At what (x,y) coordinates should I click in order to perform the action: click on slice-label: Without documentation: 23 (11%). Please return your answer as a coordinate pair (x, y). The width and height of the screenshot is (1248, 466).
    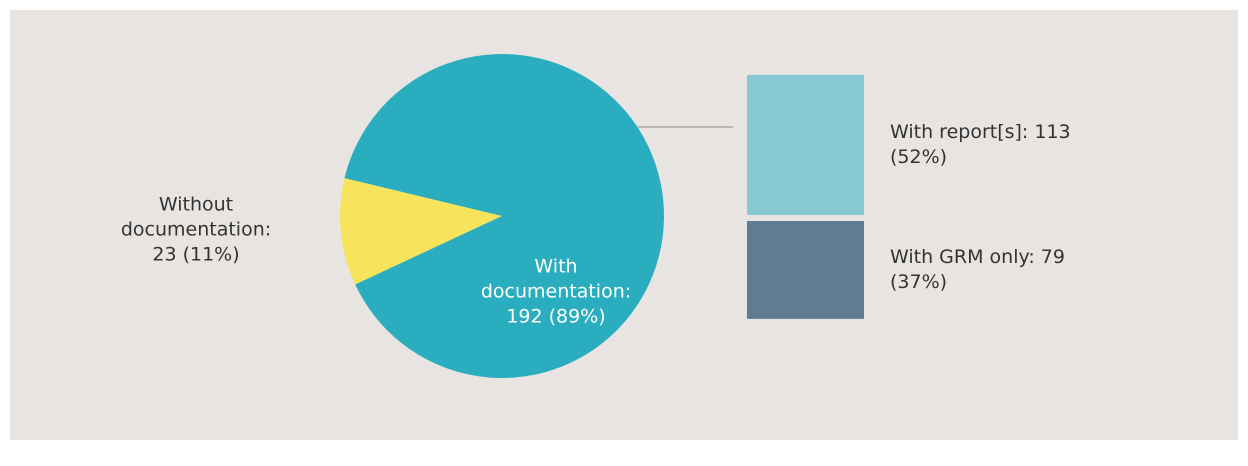
    Looking at the image, I should click on (196, 229).